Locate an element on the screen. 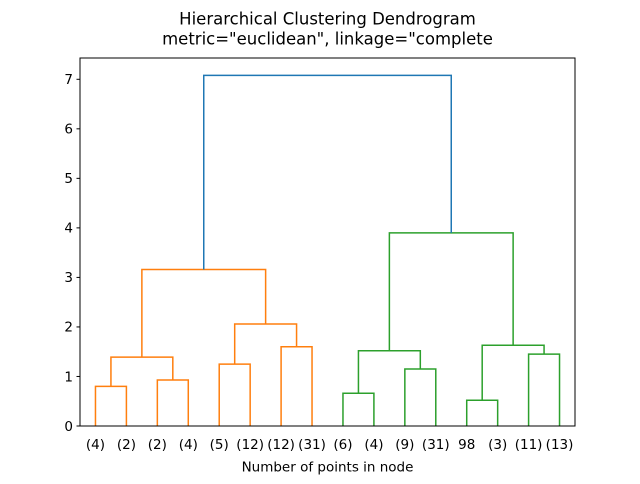 This screenshot has width=640, height=484. x-axis-label: Number of points in node is located at coordinates (328, 468).